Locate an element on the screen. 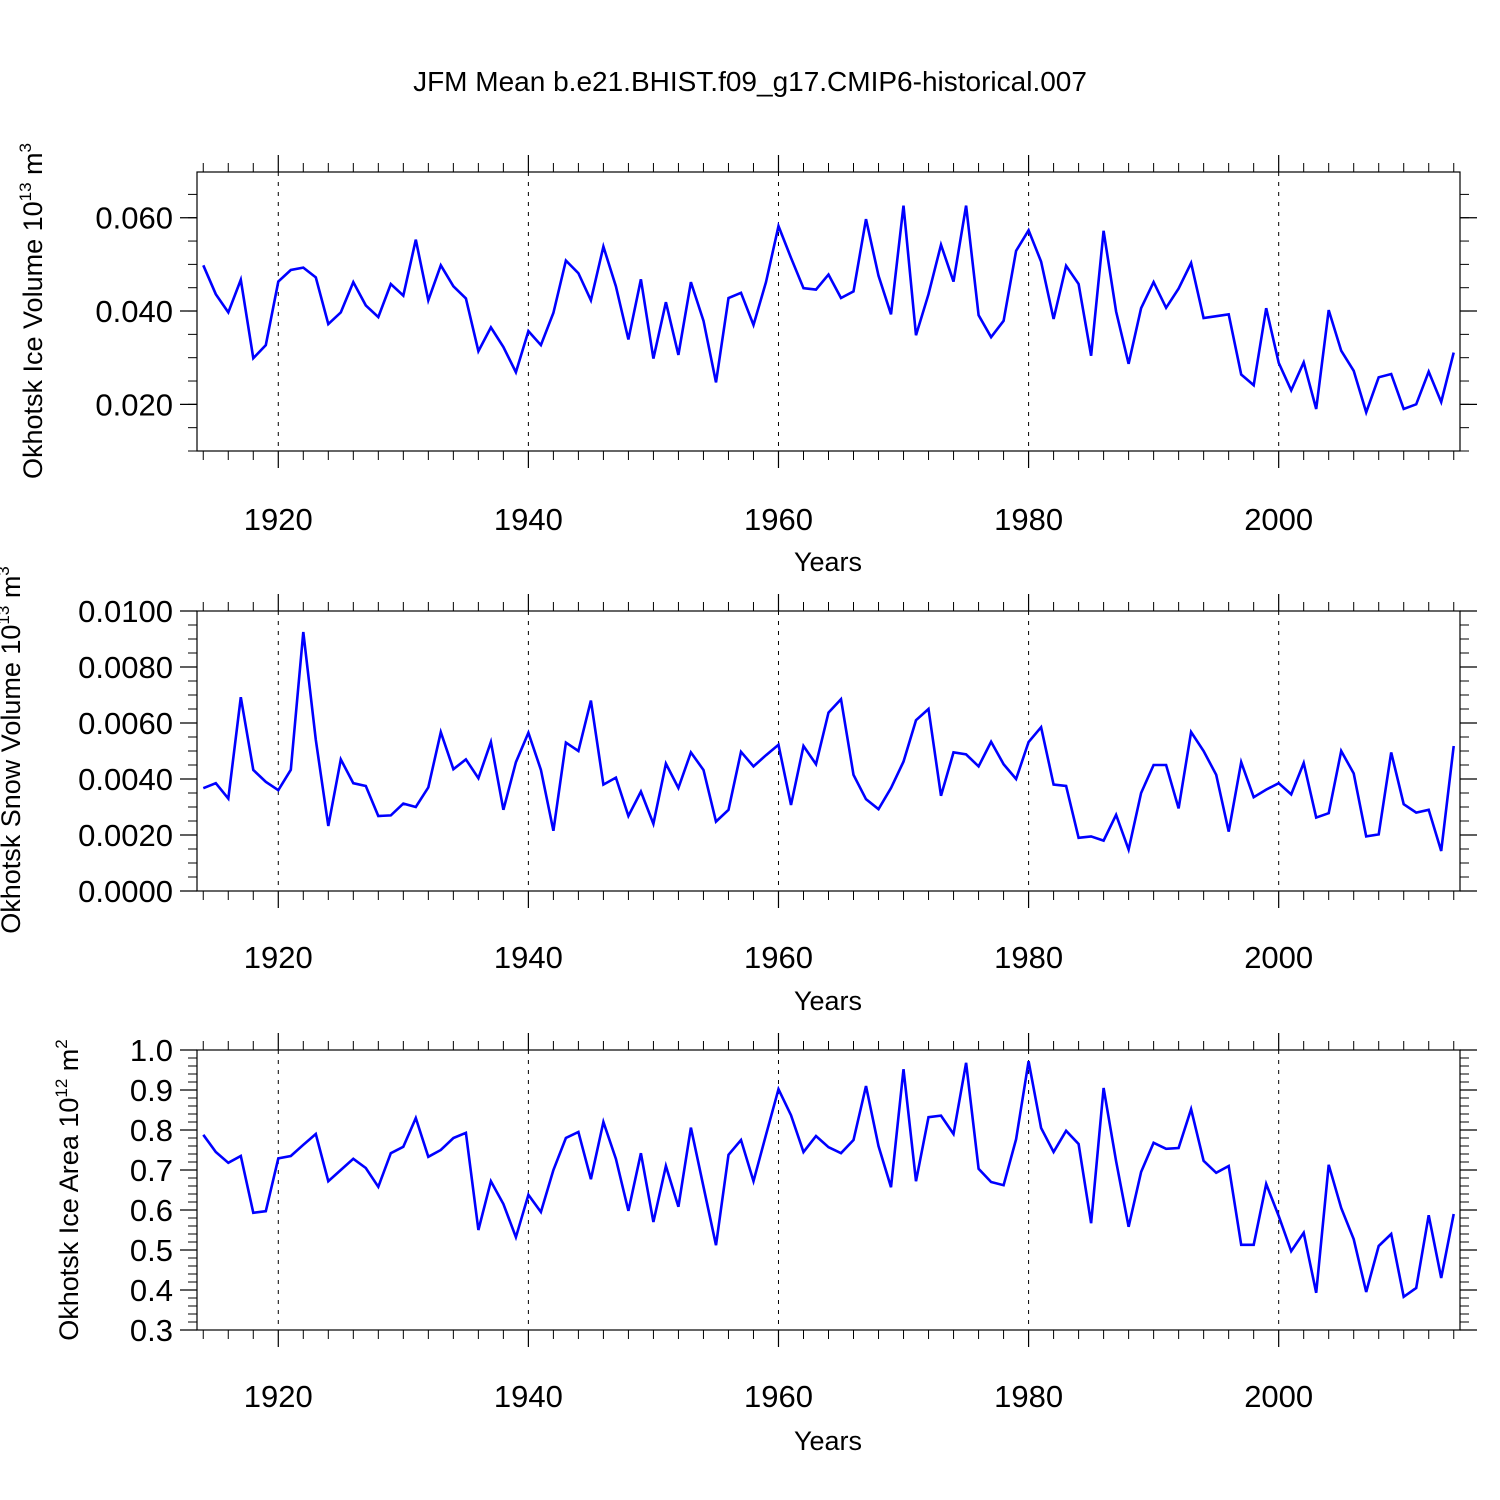  y-tick-label: 0.8 is located at coordinates (151, 1130).